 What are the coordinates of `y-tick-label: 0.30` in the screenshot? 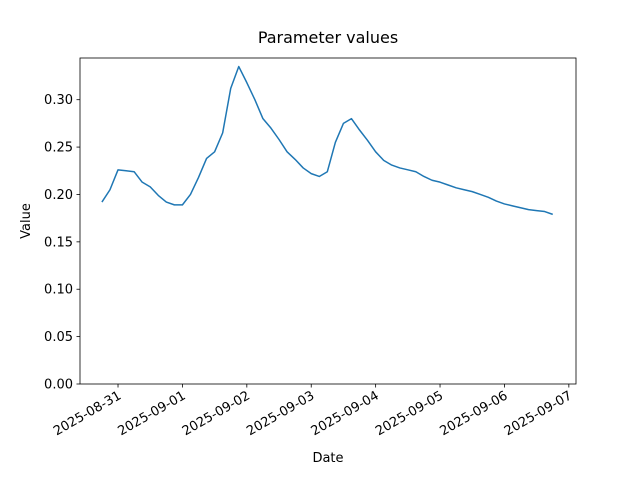 It's located at (58, 100).